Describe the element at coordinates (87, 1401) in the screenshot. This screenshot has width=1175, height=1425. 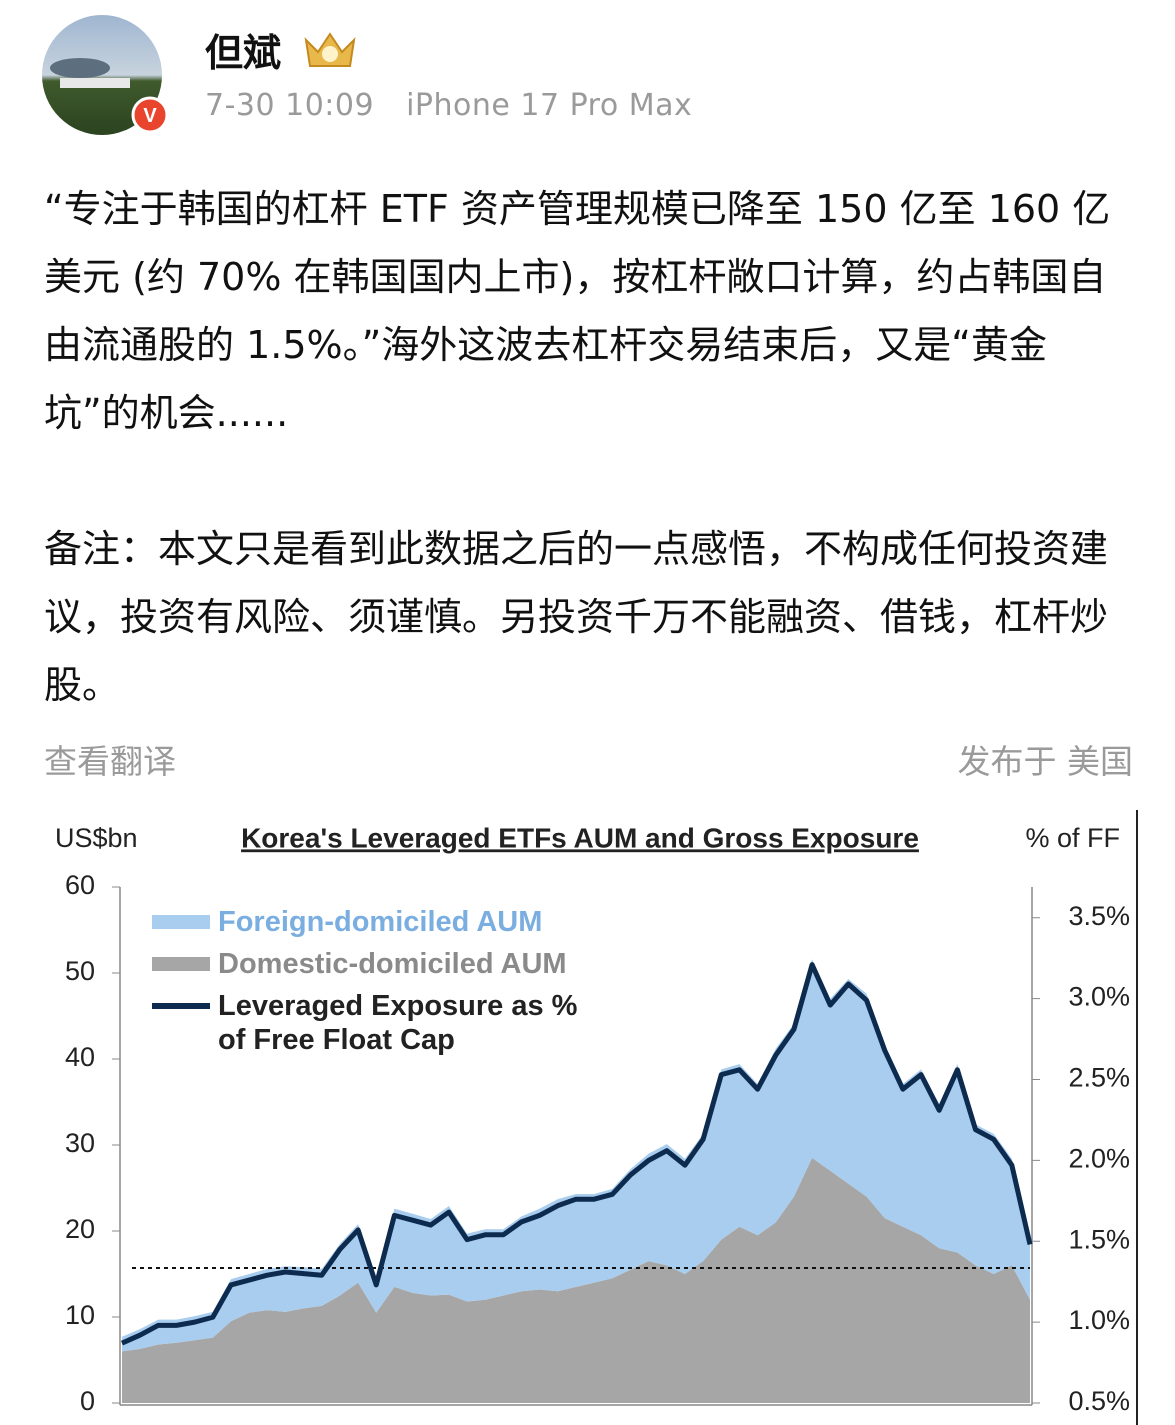
I see `y-tick-label: 0` at that location.